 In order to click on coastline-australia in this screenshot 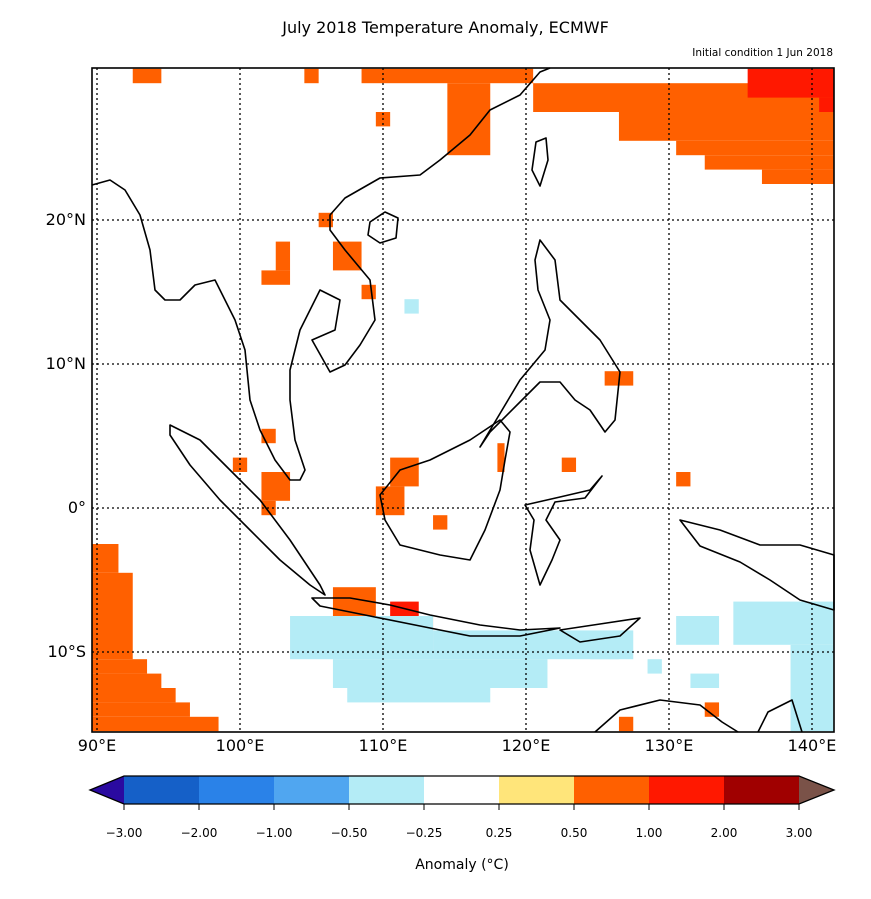, I will do `click(698, 716)`.